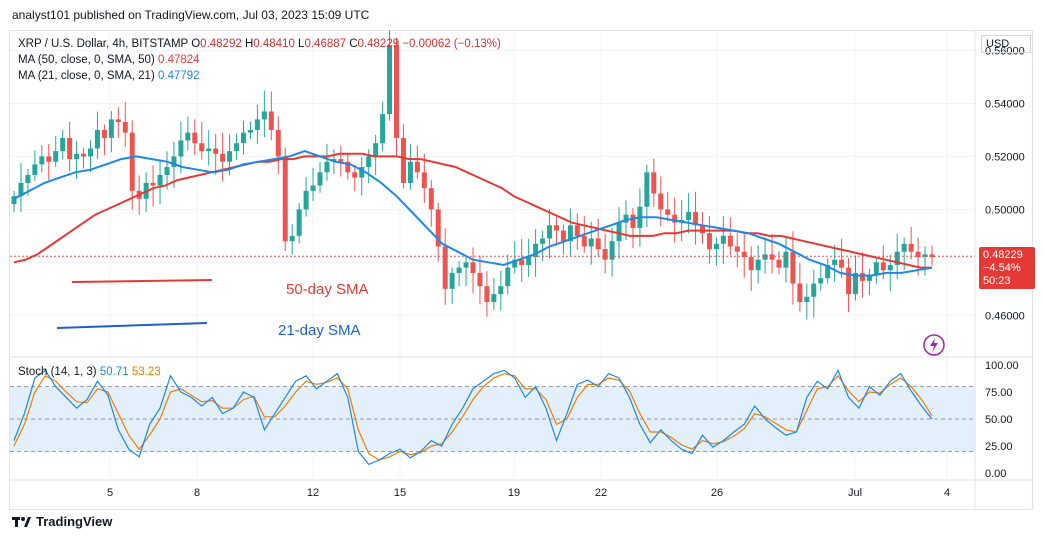 This screenshot has height=540, width=1044. What do you see at coordinates (249, 44) in the screenshot?
I see `high-label: H` at bounding box center [249, 44].